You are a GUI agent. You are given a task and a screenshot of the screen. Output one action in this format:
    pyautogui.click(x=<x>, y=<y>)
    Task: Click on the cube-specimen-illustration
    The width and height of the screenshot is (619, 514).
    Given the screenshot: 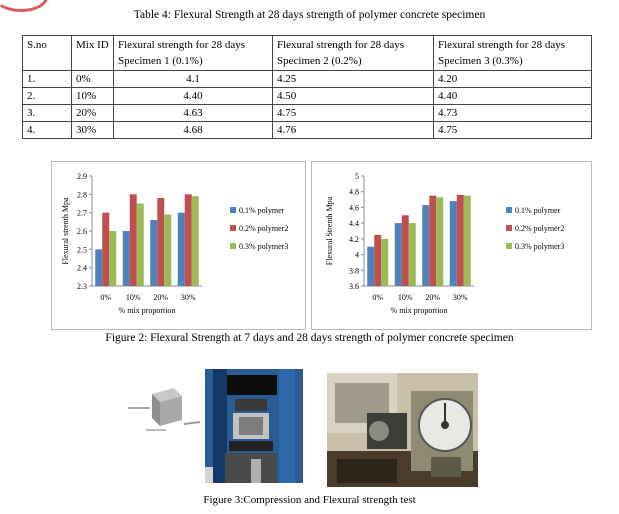 What is the action you would take?
    pyautogui.click(x=164, y=409)
    